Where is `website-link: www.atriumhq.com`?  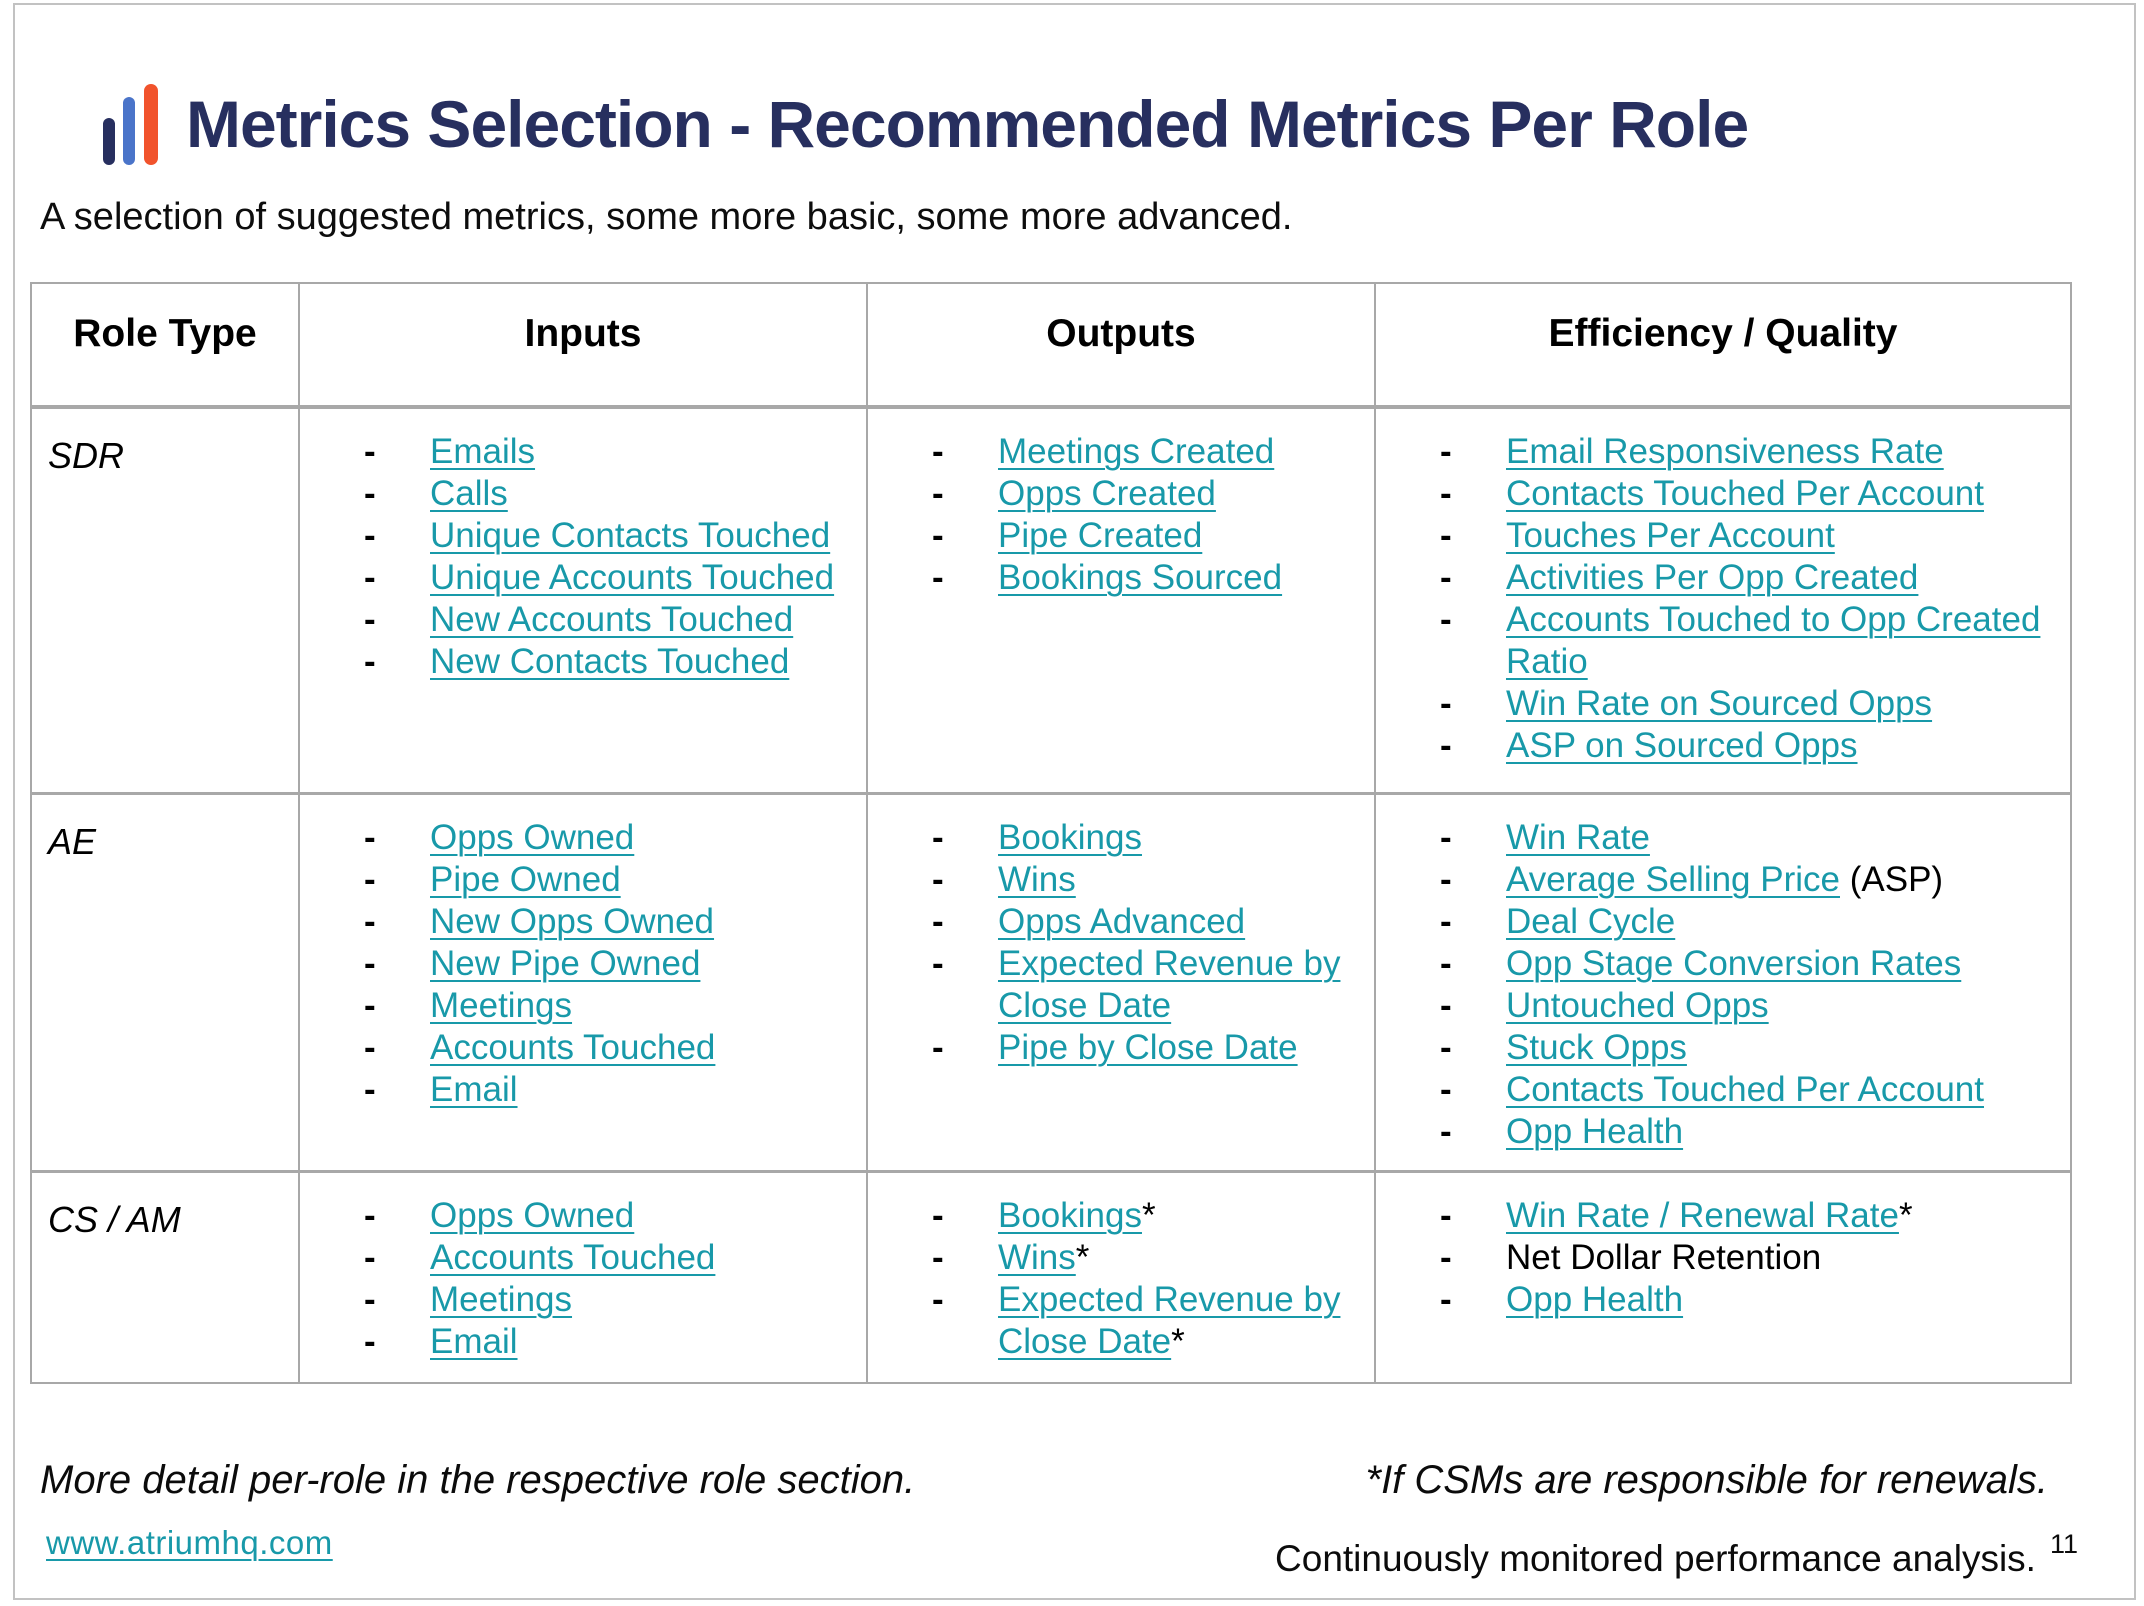 website-link: www.atriumhq.com is located at coordinates (189, 1542).